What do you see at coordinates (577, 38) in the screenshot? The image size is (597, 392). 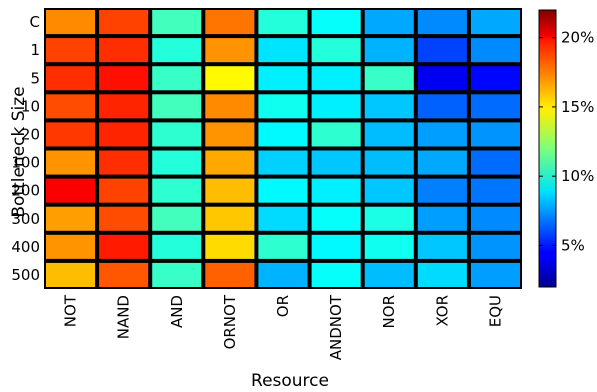 I see `colorbar-tick-label: 20%` at bounding box center [577, 38].